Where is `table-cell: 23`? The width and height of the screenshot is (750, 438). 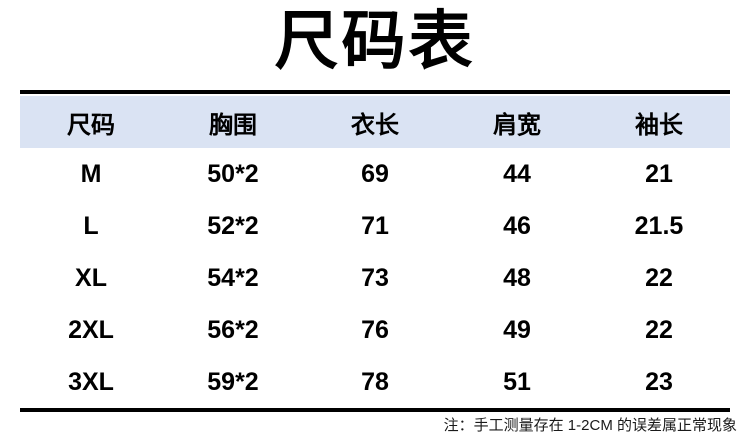 table-cell: 23 is located at coordinates (659, 381).